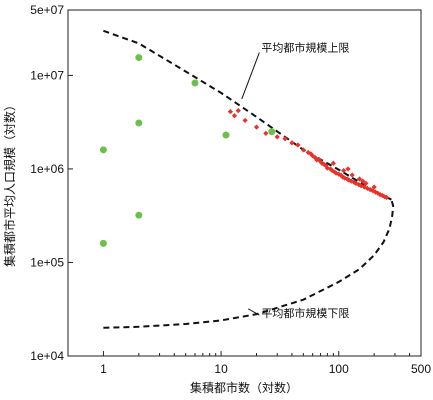 The image size is (433, 400). Describe the element at coordinates (47, 75) in the screenshot. I see `y-tick-label: 1e+07` at that location.